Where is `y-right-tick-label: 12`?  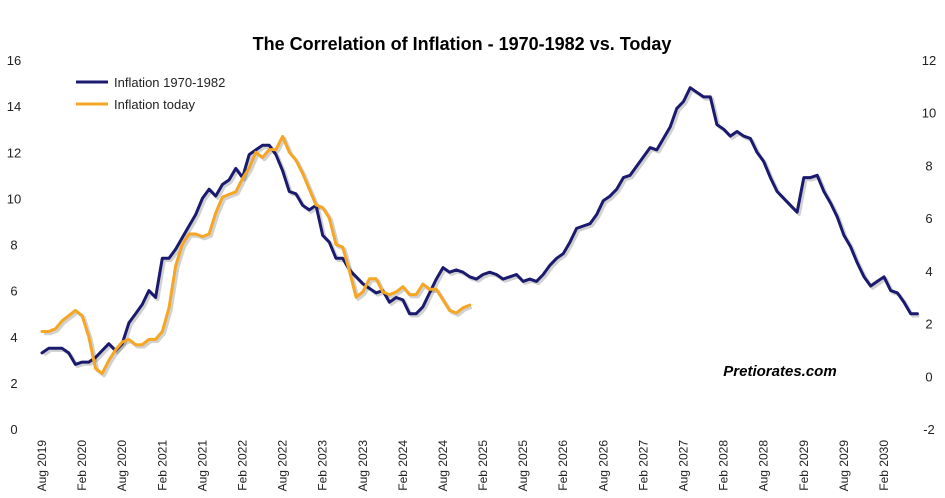 y-right-tick-label: 12 is located at coordinates (929, 60).